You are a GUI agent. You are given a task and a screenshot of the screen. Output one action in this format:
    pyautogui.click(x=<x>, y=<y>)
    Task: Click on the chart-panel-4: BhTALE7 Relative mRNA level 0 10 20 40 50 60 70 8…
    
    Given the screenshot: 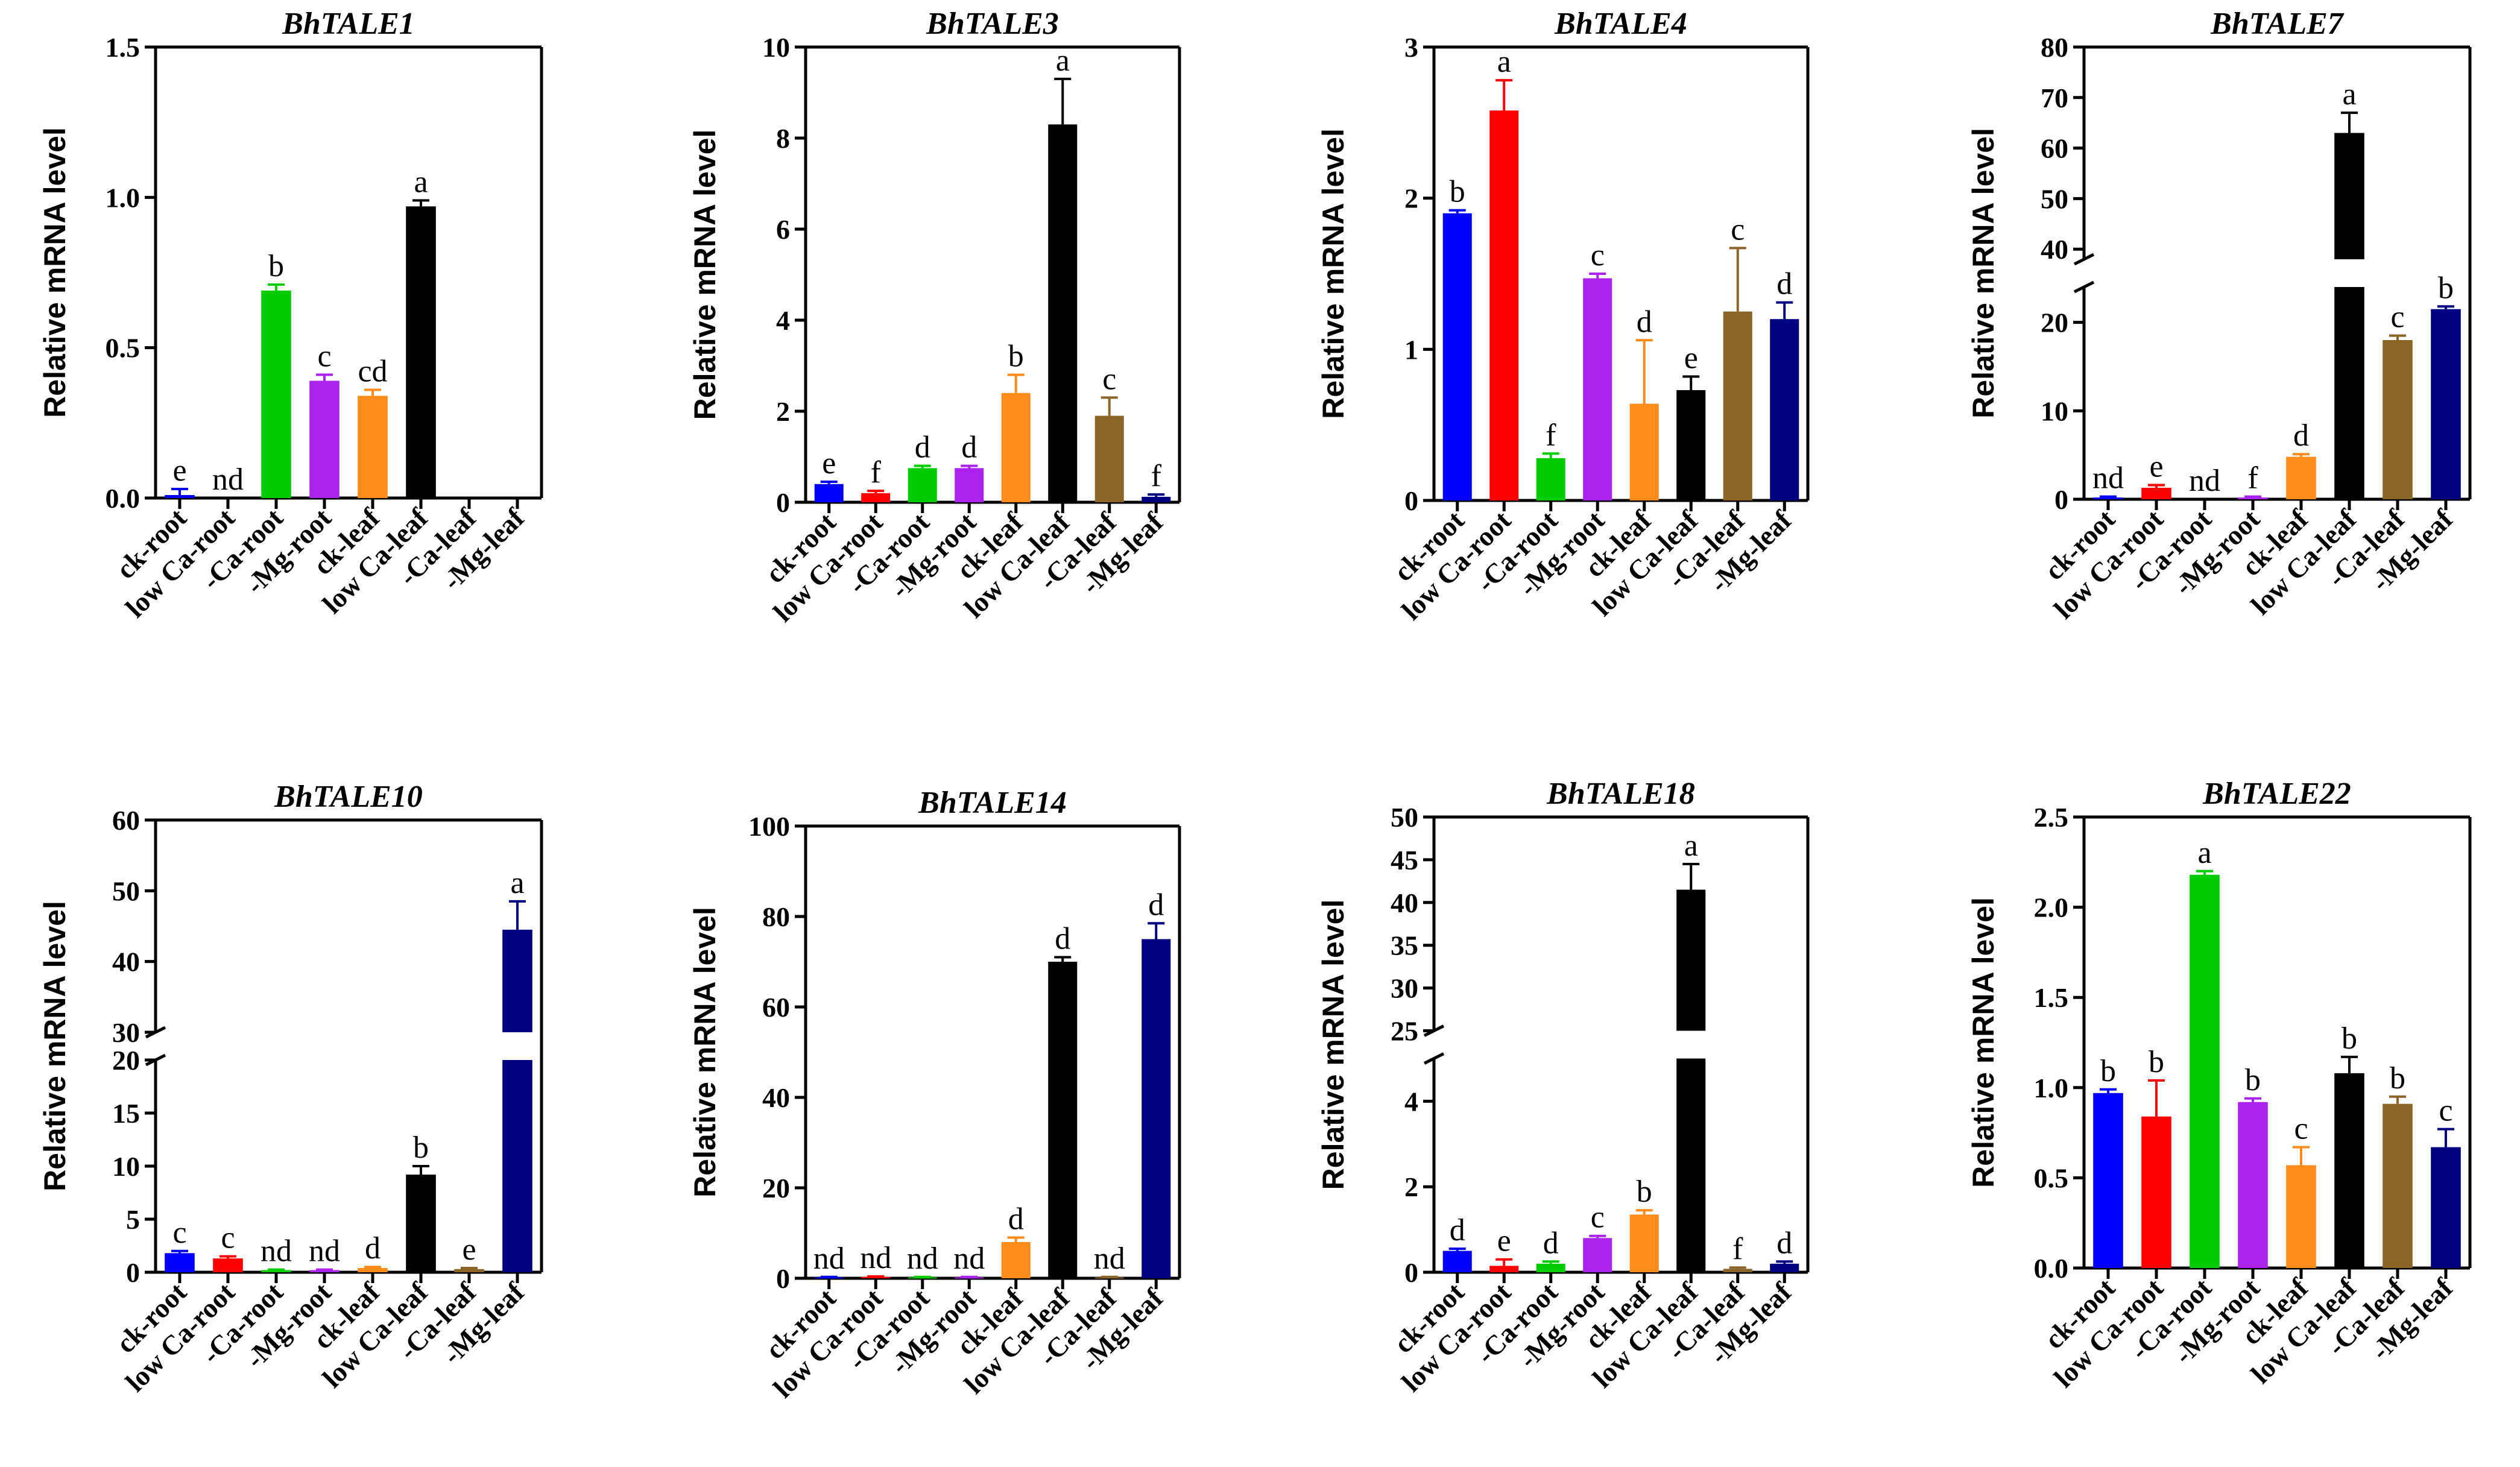 What is the action you would take?
    pyautogui.click(x=2219, y=316)
    